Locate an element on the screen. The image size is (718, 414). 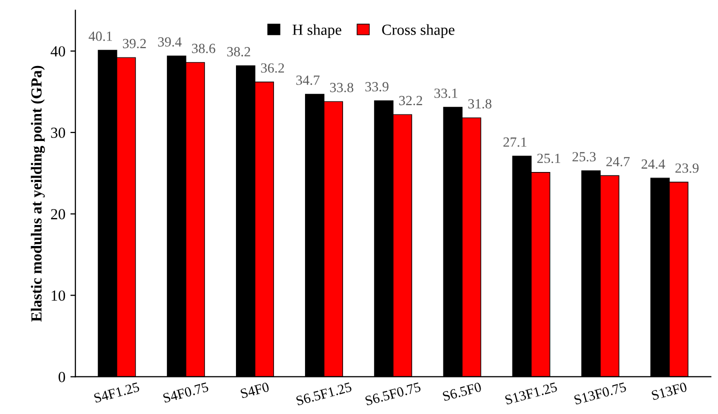
data-label: 33.9 is located at coordinates (376, 87).